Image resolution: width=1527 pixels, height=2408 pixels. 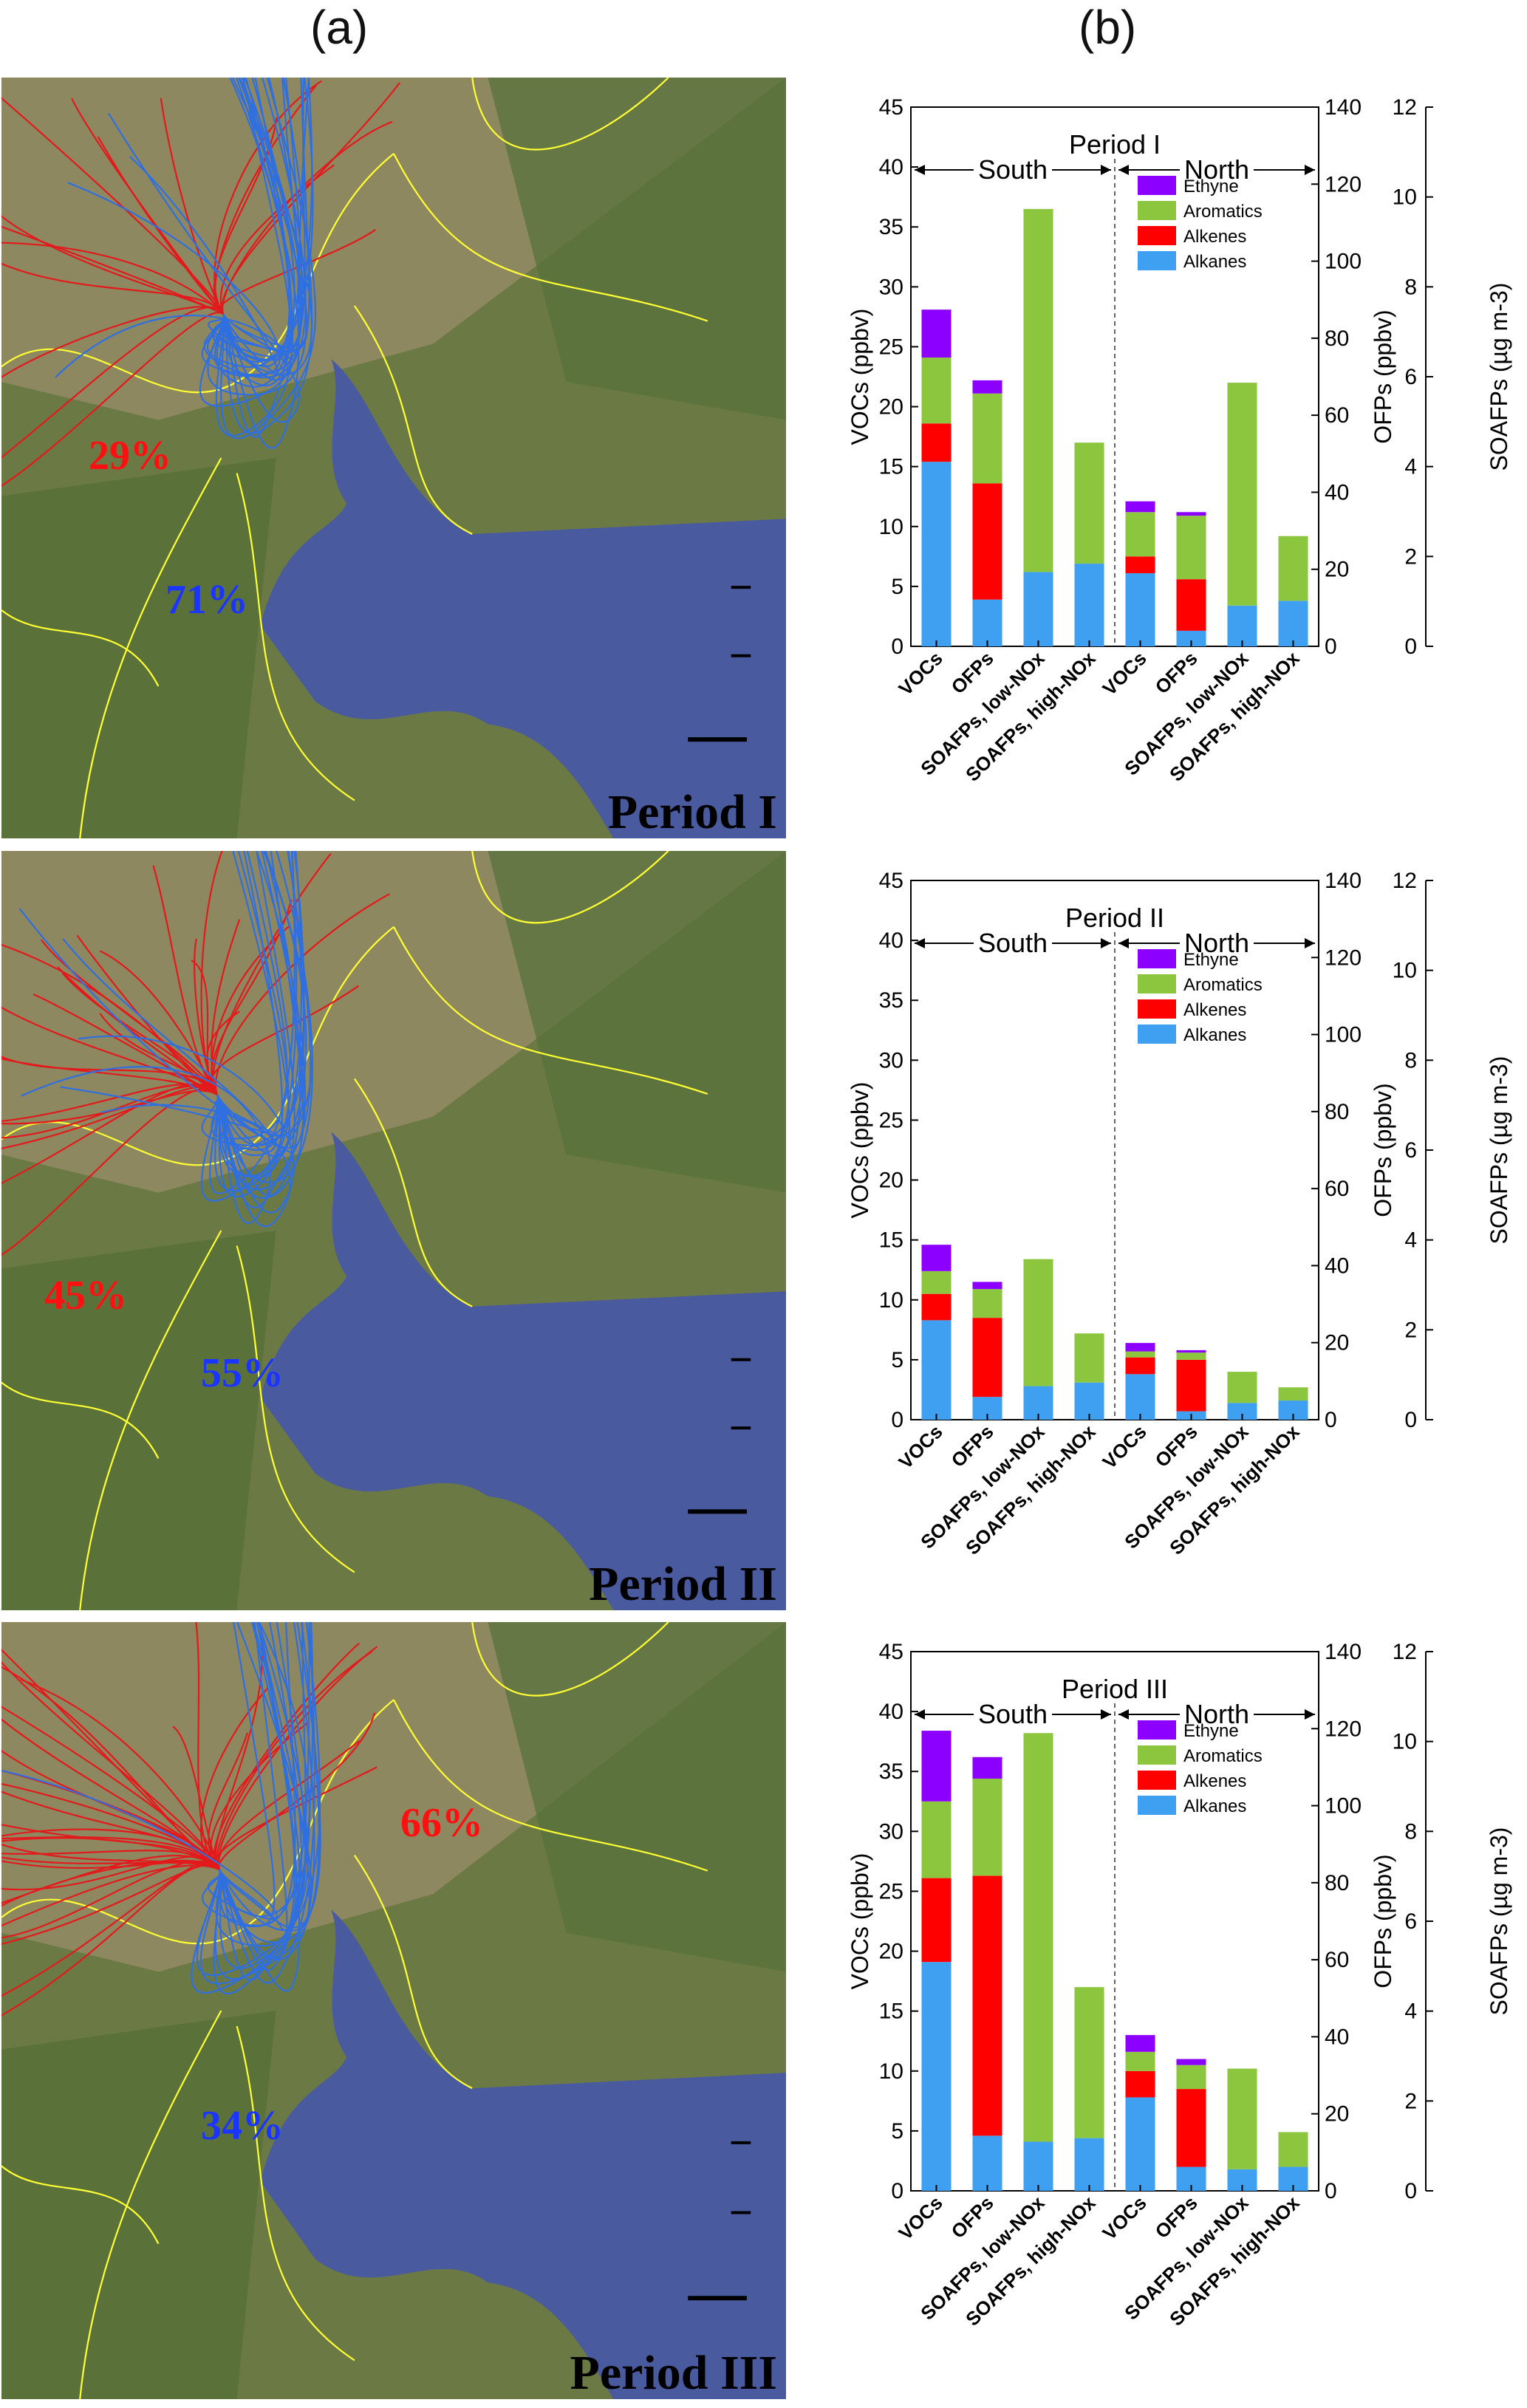 What do you see at coordinates (1337, 1112) in the screenshot?
I see `y-tick-label-right1: 80` at bounding box center [1337, 1112].